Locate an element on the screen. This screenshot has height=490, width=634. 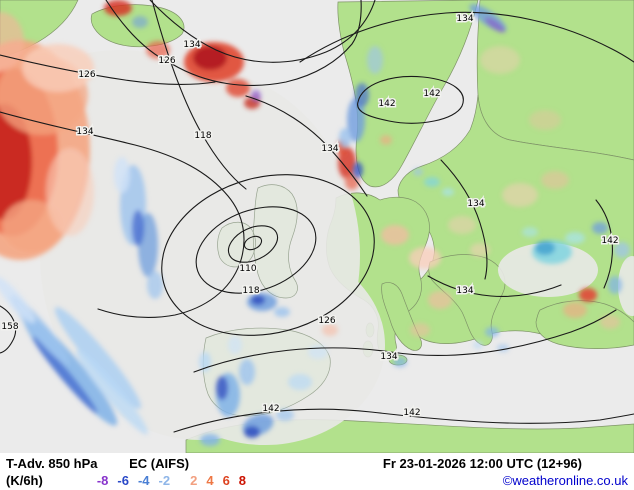
valid-time-group: Fr 23-01-2026 12:00 UTC (12+96) is located at coordinates (482, 463).